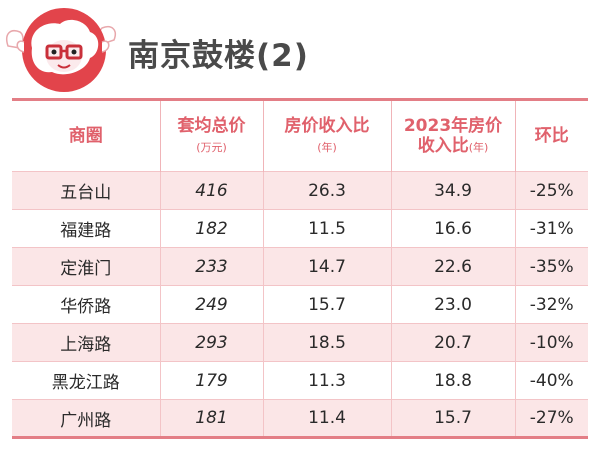 This screenshot has width=600, height=454. I want to click on table-row: 广州路 181 11.4 15.7 -27%, so click(300, 418).